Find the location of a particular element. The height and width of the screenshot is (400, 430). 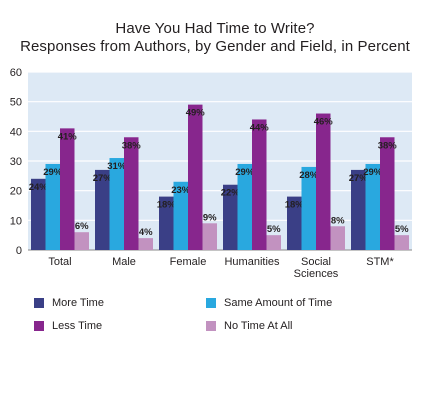

data-label: 46% is located at coordinates (324, 122).